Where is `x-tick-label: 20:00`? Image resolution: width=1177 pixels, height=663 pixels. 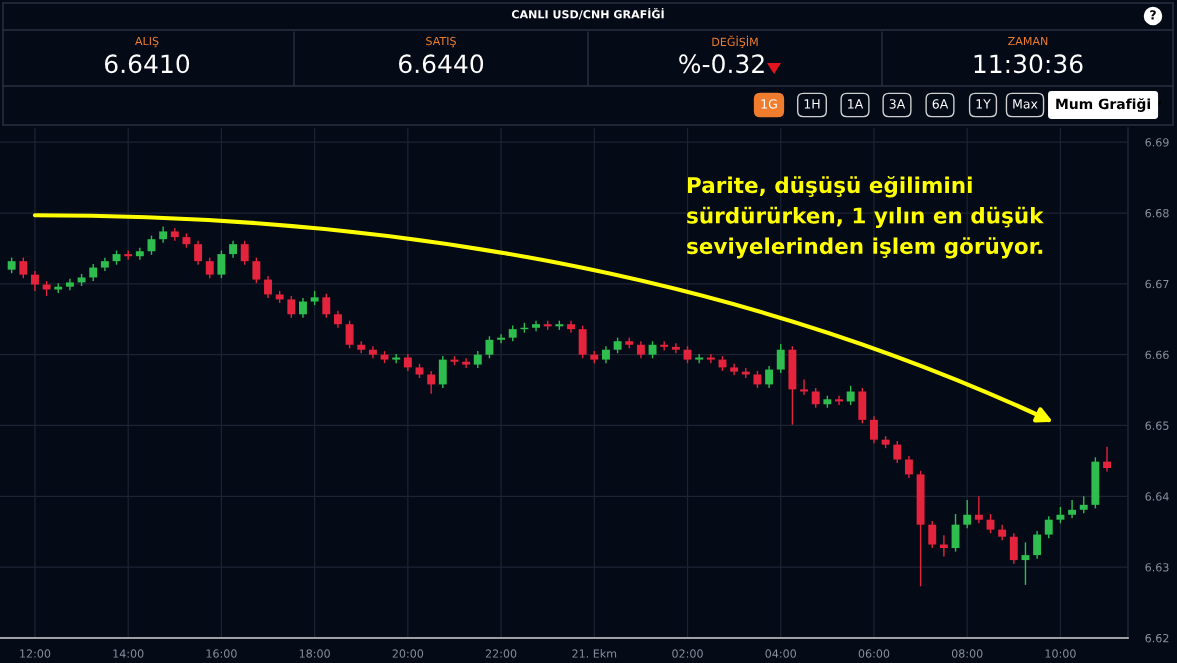 x-tick-label: 20:00 is located at coordinates (408, 653).